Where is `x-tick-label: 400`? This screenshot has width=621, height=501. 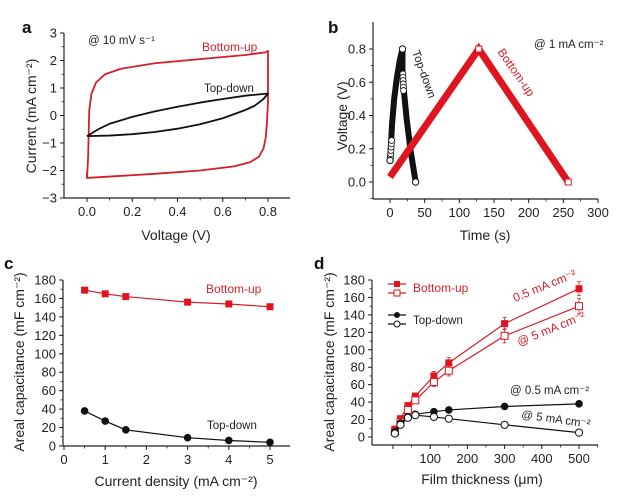 x-tick-label: 400 is located at coordinates (542, 458).